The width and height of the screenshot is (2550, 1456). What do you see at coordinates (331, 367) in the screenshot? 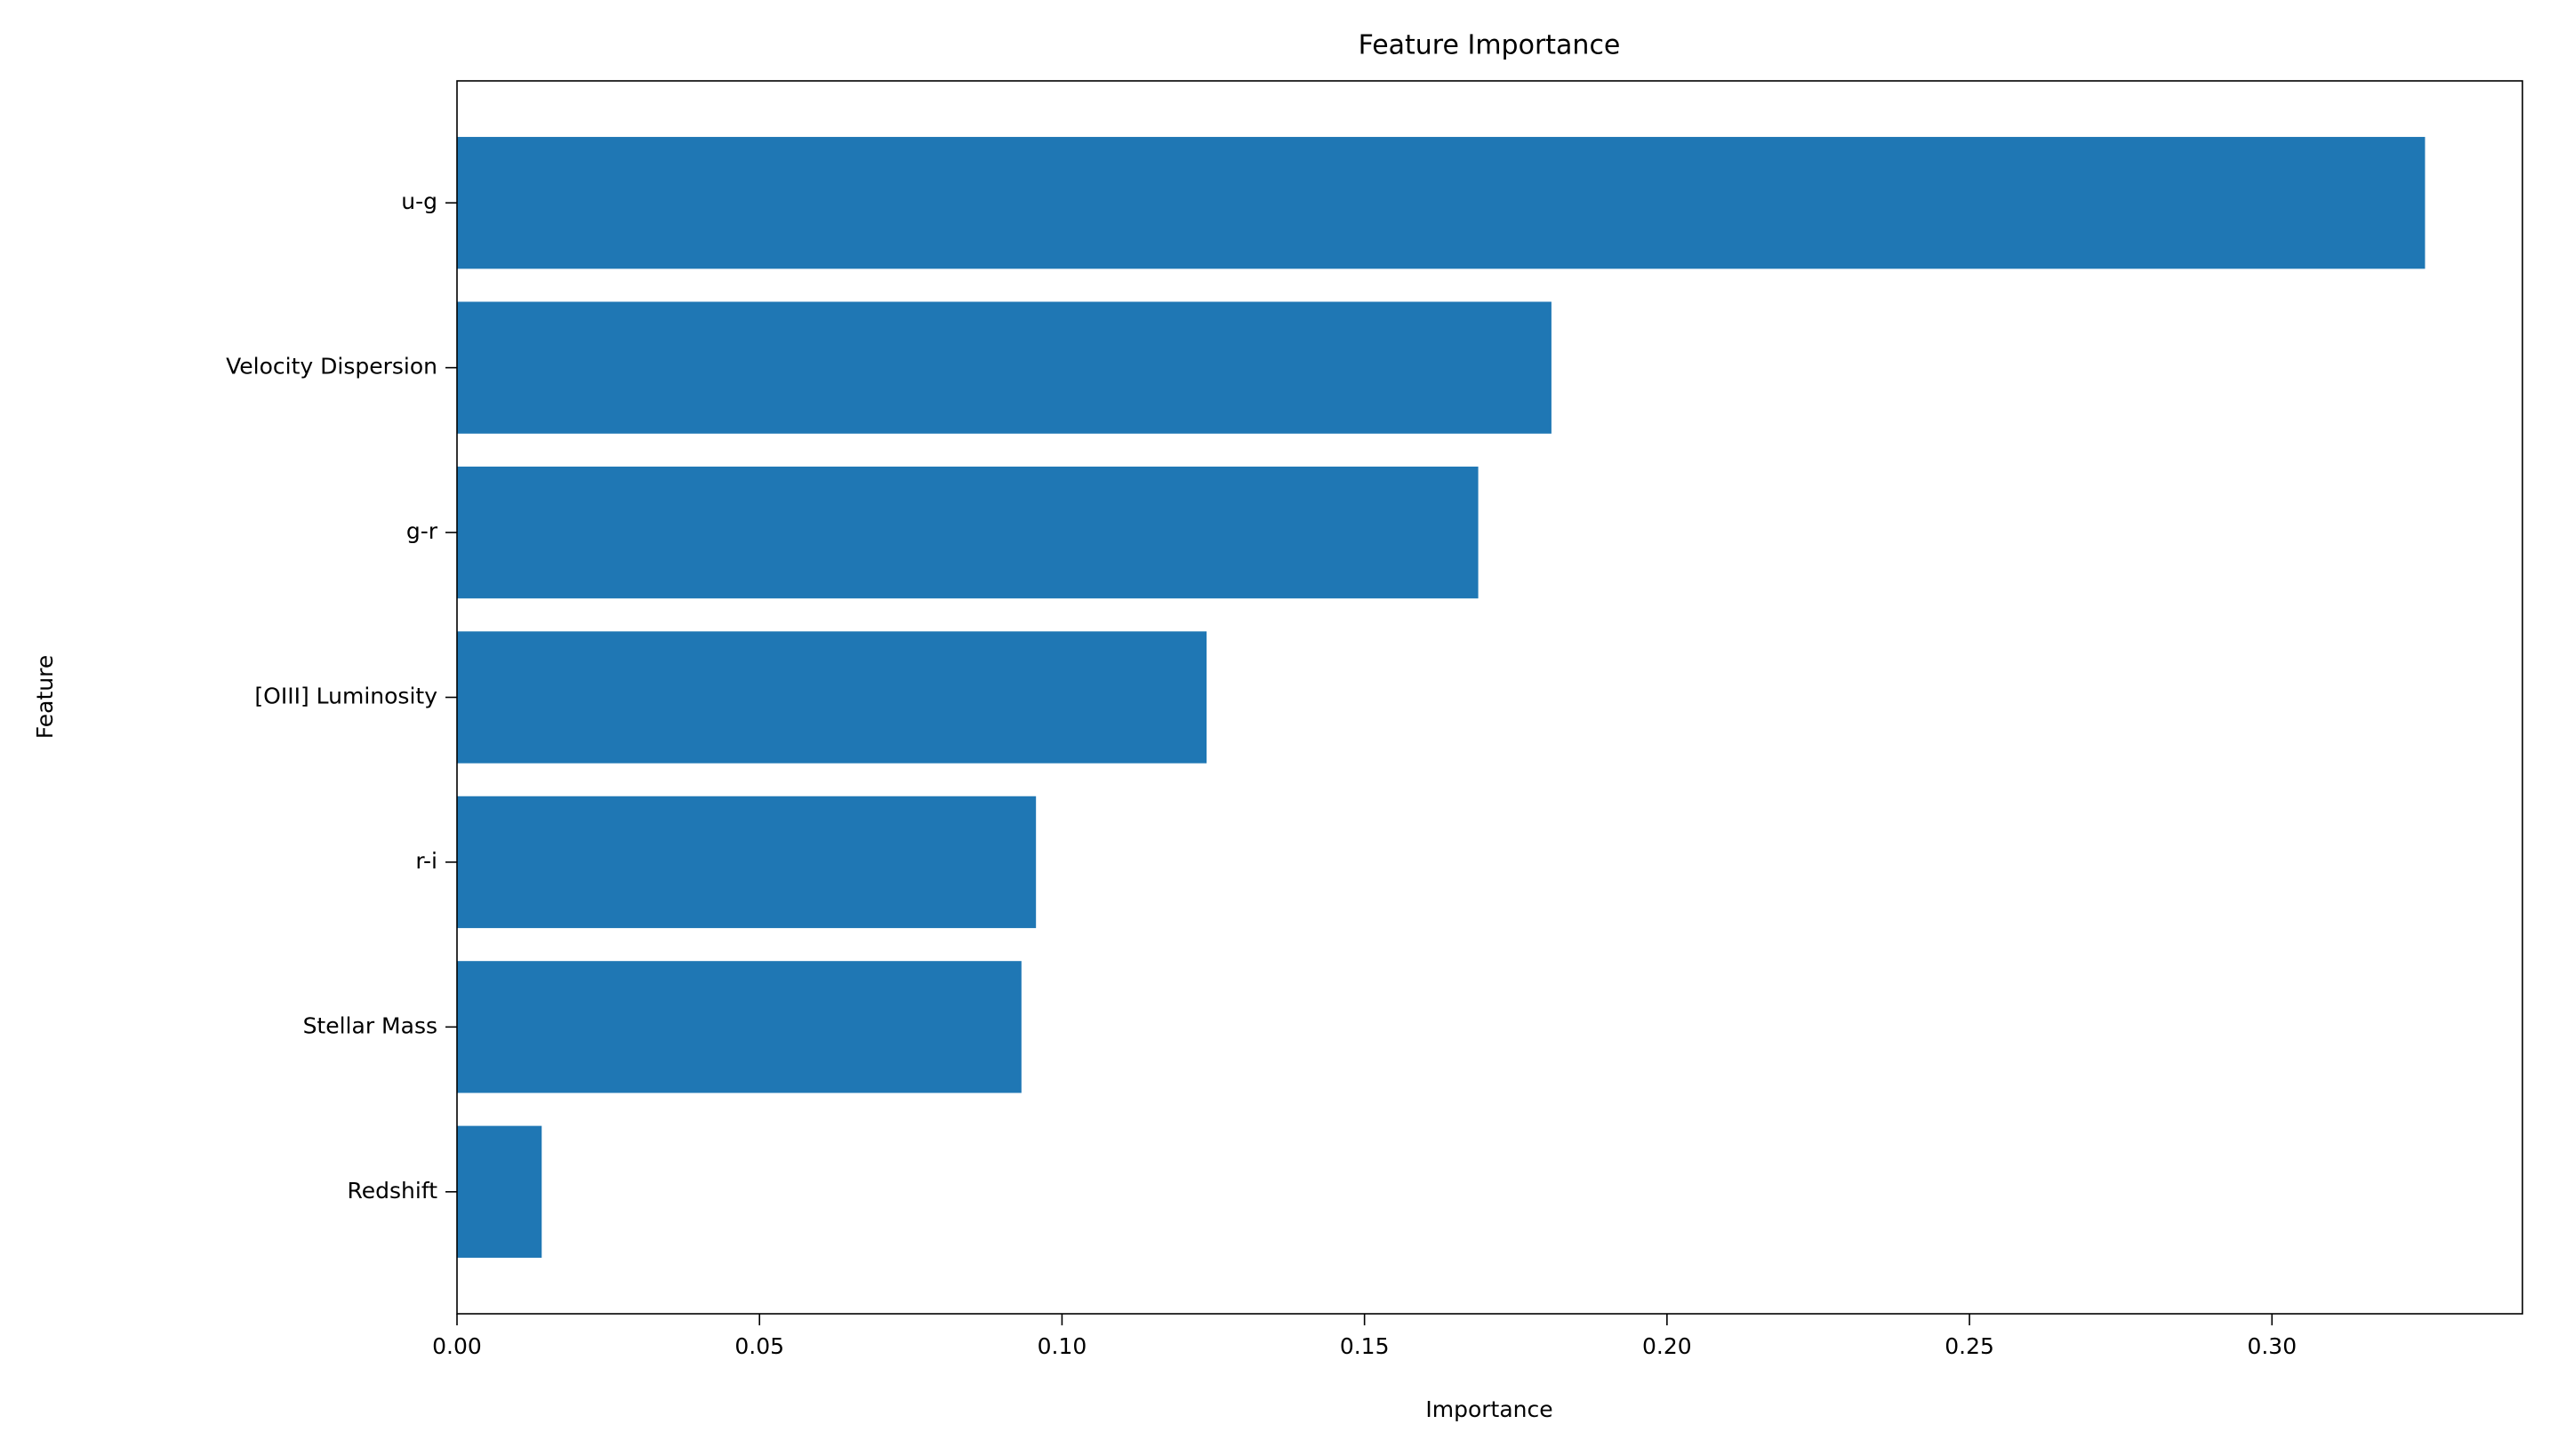
I see `y-tick-label: Velocity Dispersion` at bounding box center [331, 367].